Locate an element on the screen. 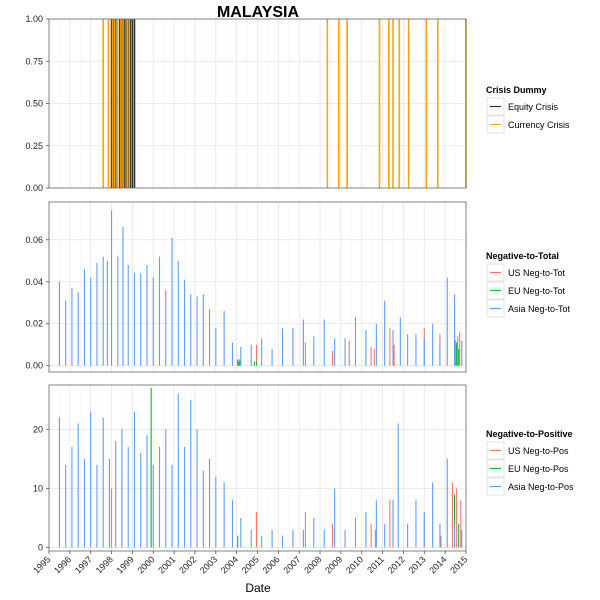  x-tick-label: 1999 is located at coordinates (125, 564).